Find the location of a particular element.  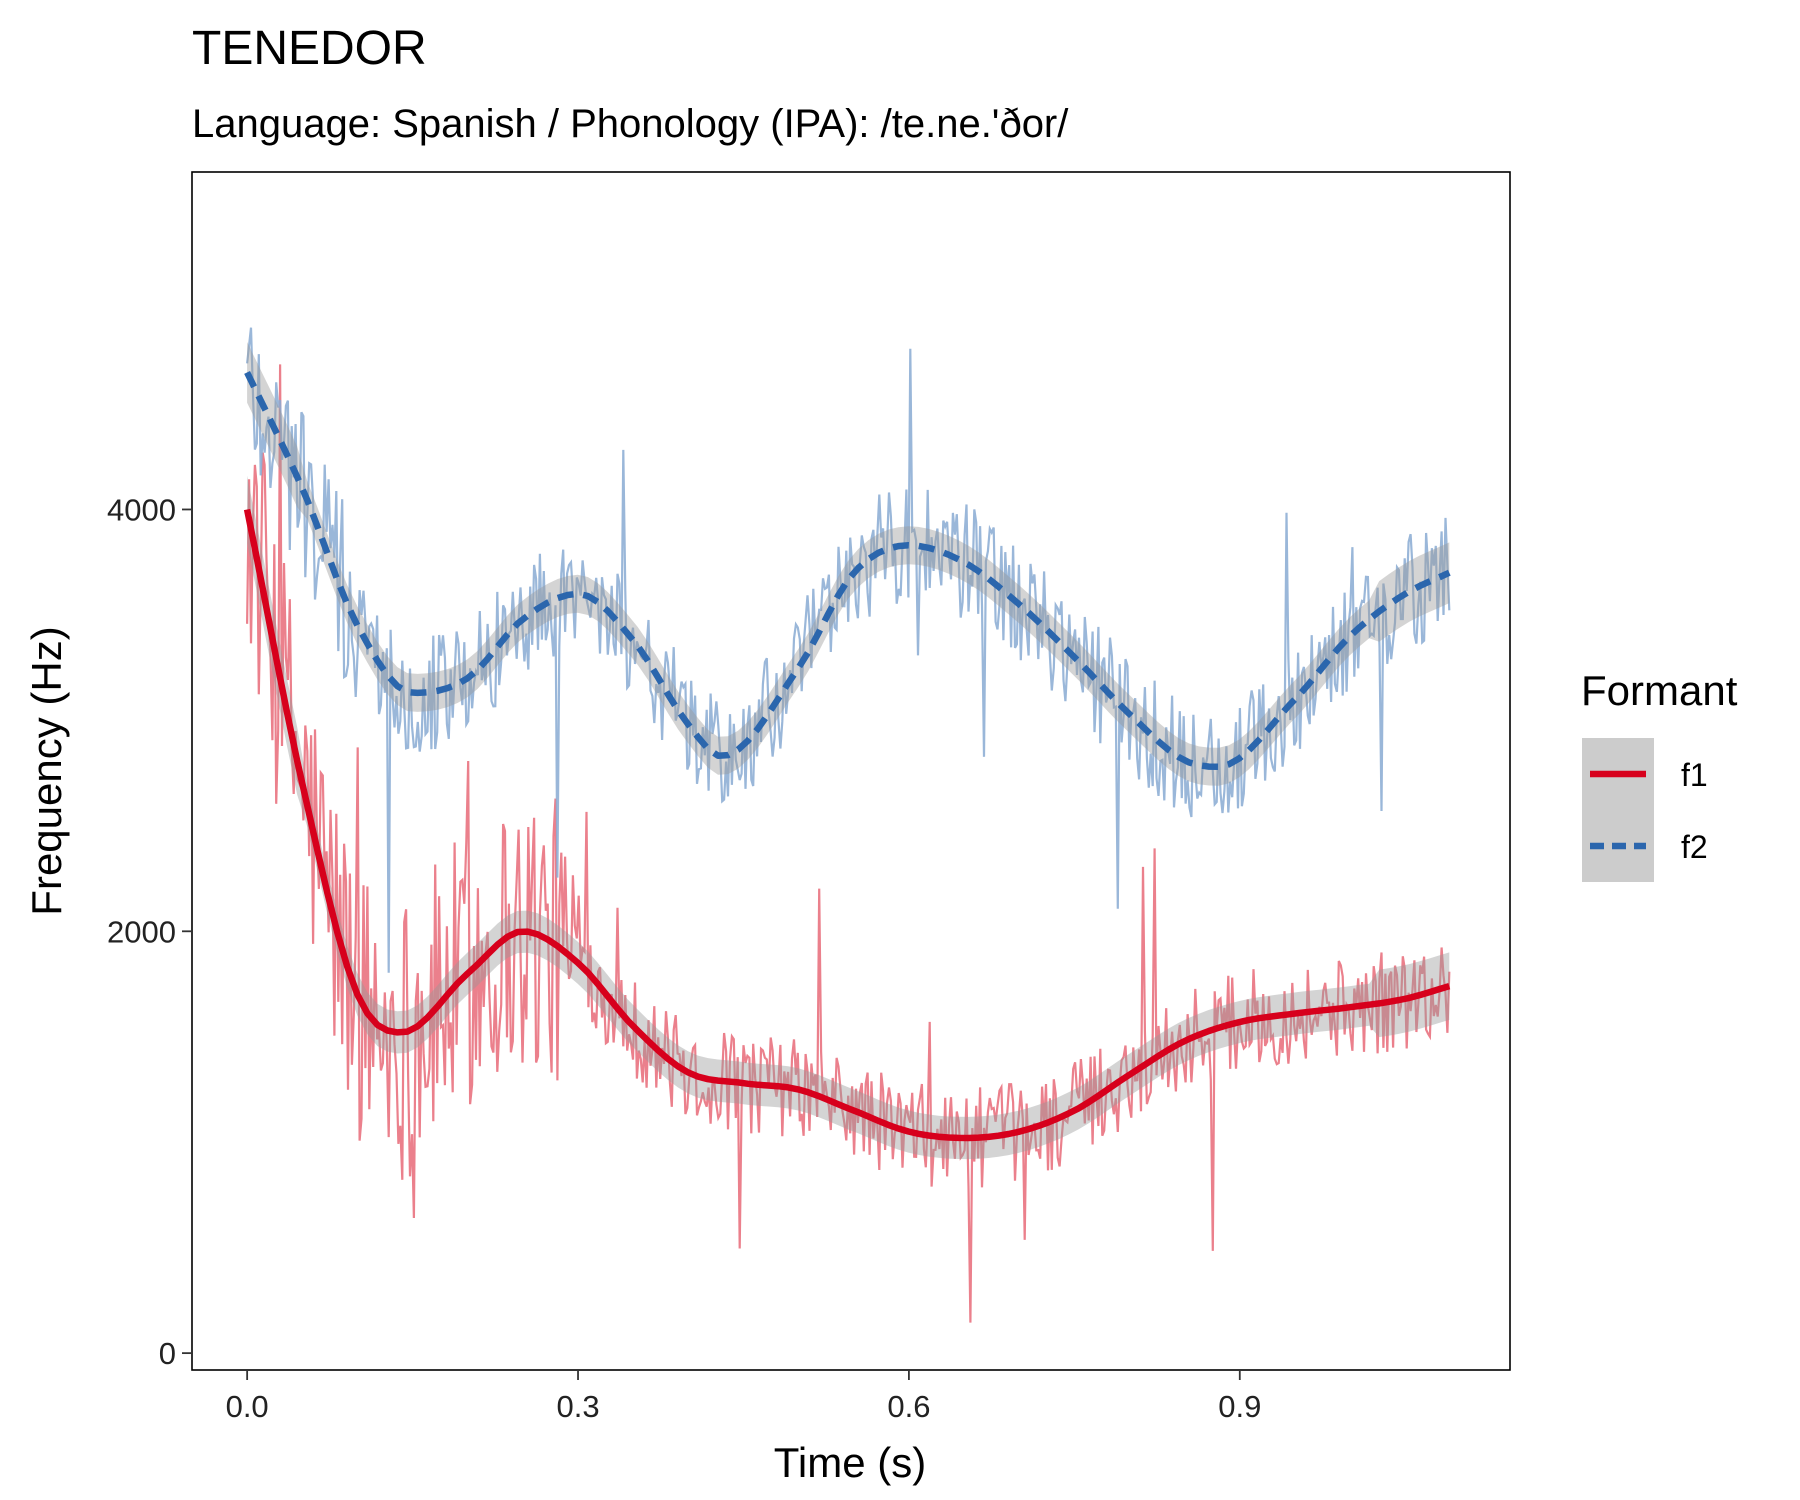

x-tick-label: 0.6 is located at coordinates (908, 1406).